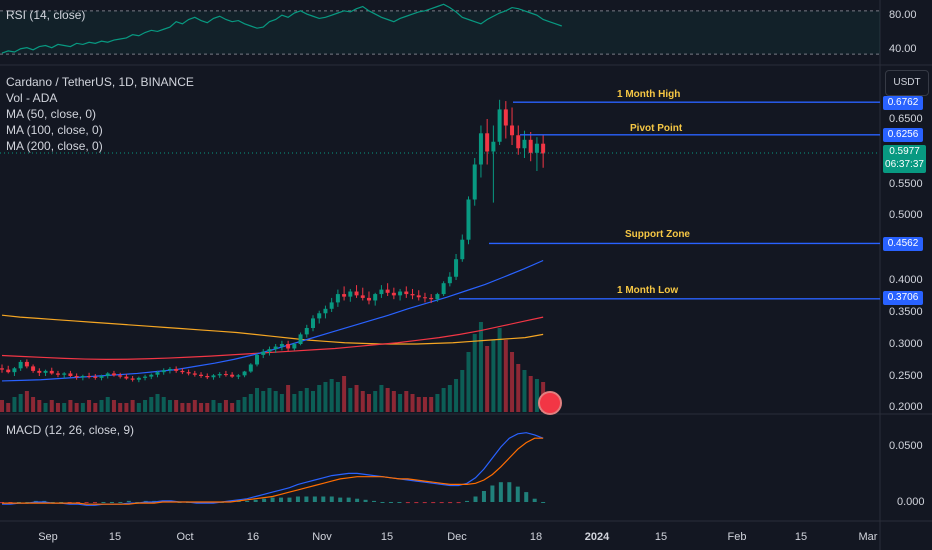 This screenshot has height=550, width=932. I want to click on date-tick: Nov, so click(322, 537).